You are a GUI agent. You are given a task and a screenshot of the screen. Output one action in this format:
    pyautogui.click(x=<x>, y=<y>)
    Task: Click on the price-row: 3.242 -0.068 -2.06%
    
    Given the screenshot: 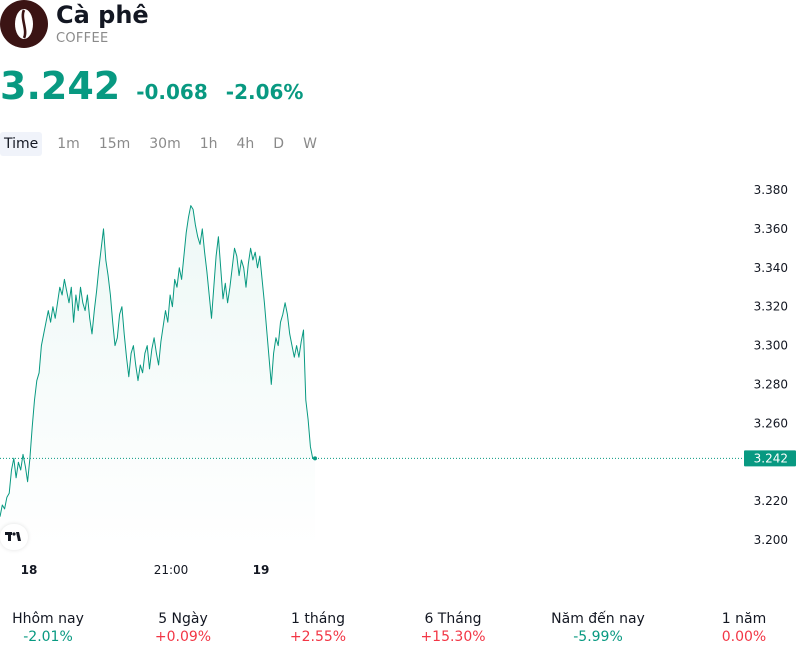 What is the action you would take?
    pyautogui.click(x=151, y=86)
    